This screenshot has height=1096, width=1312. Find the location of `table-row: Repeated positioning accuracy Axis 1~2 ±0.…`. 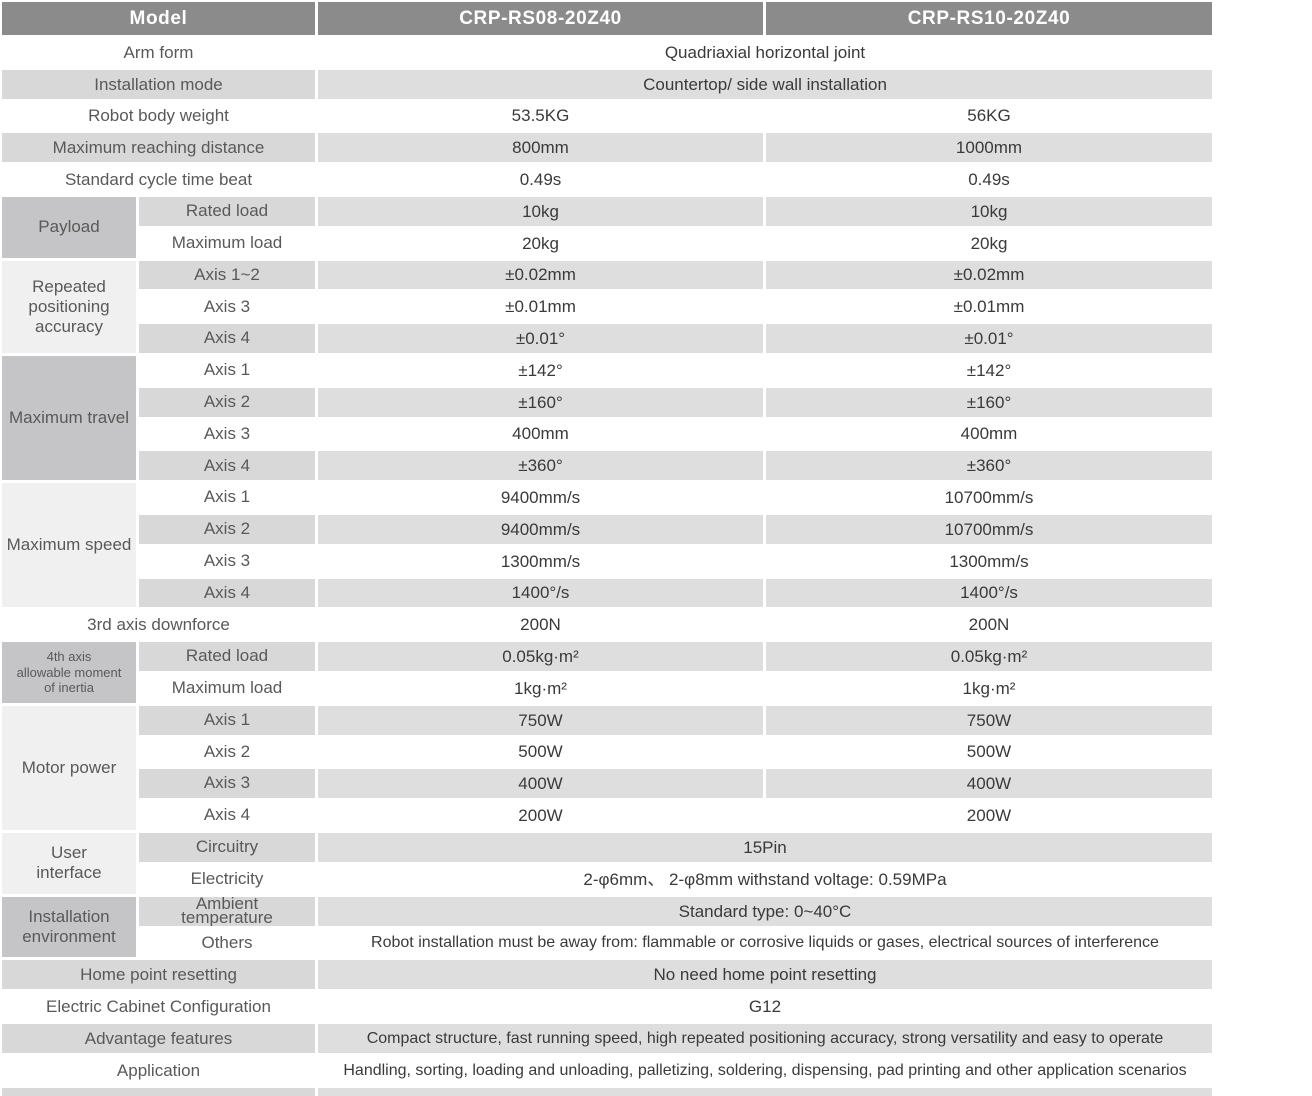

table-row: Repeated positioning accuracy Axis 1~2 ±0.… is located at coordinates (607, 306).